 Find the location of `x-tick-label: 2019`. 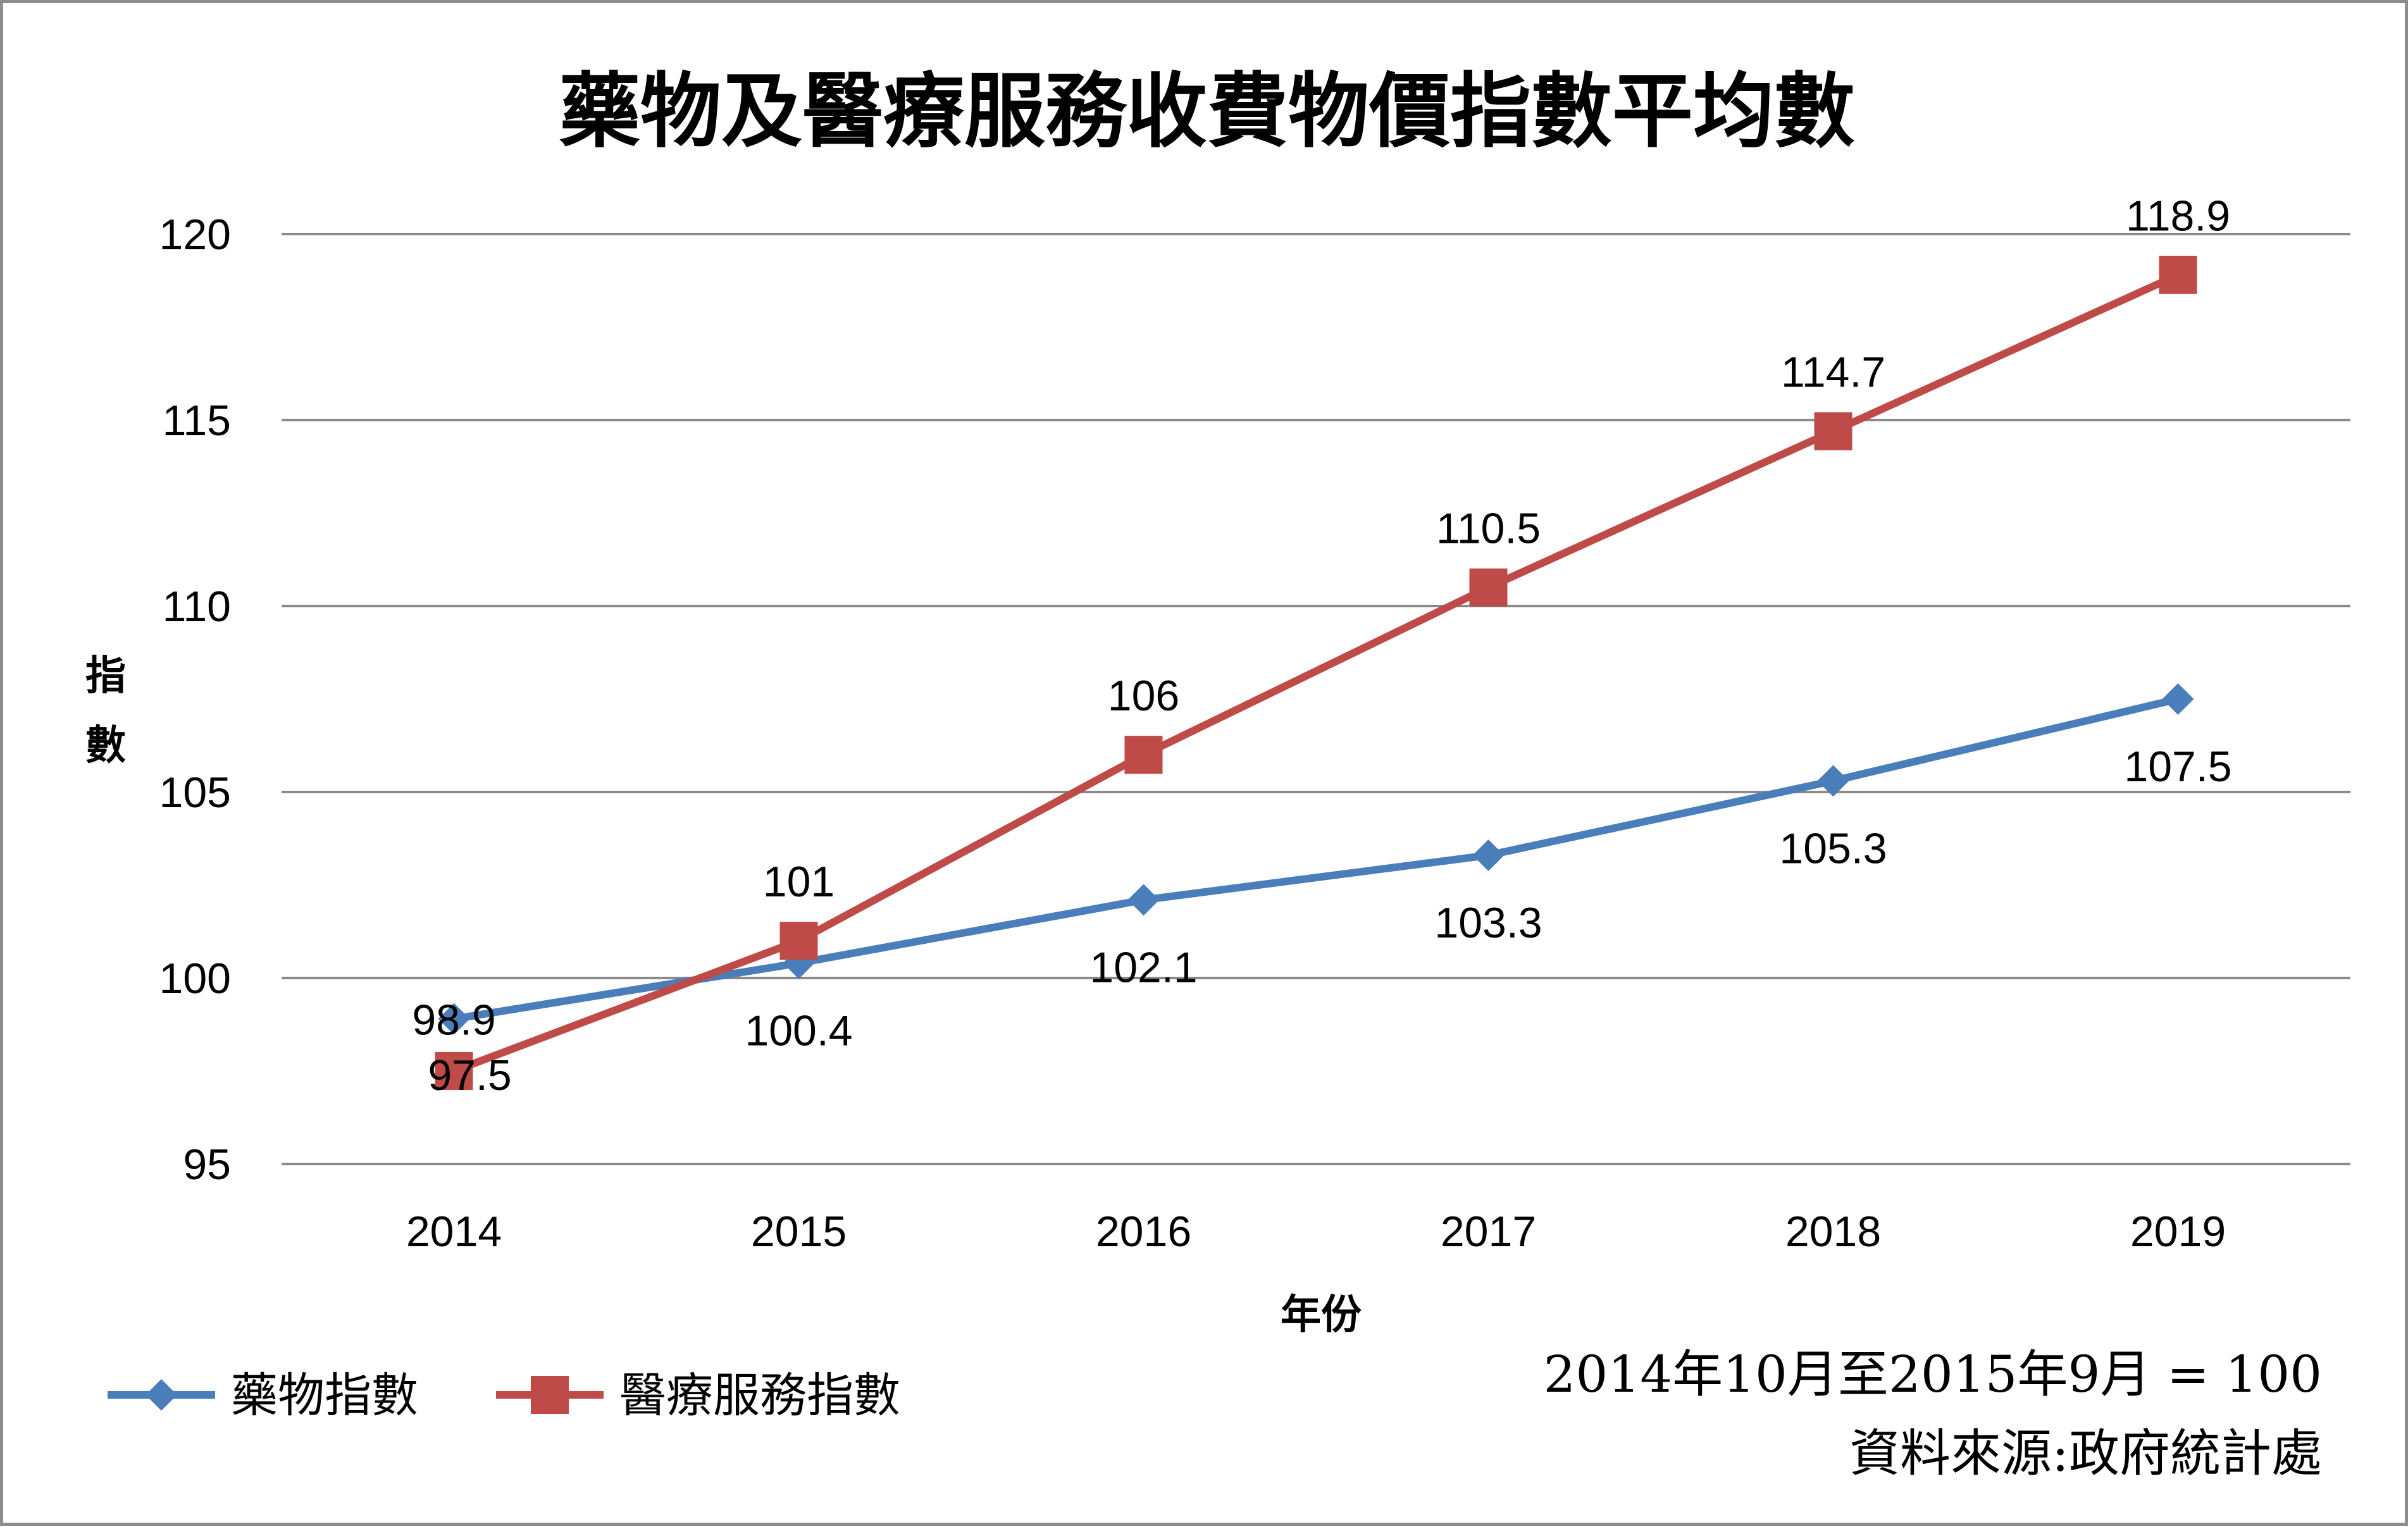

x-tick-label: 2019 is located at coordinates (2178, 1232).